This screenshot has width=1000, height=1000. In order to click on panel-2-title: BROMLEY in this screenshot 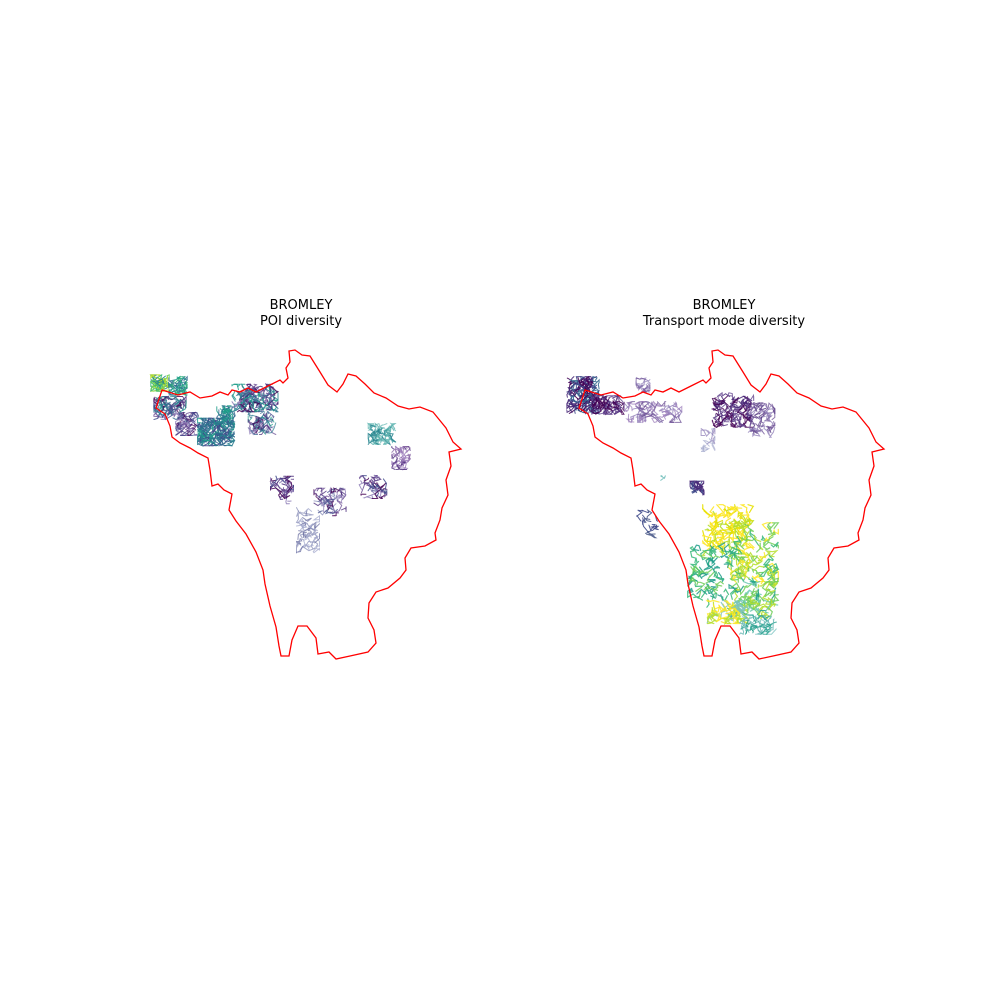, I will do `click(724, 305)`.